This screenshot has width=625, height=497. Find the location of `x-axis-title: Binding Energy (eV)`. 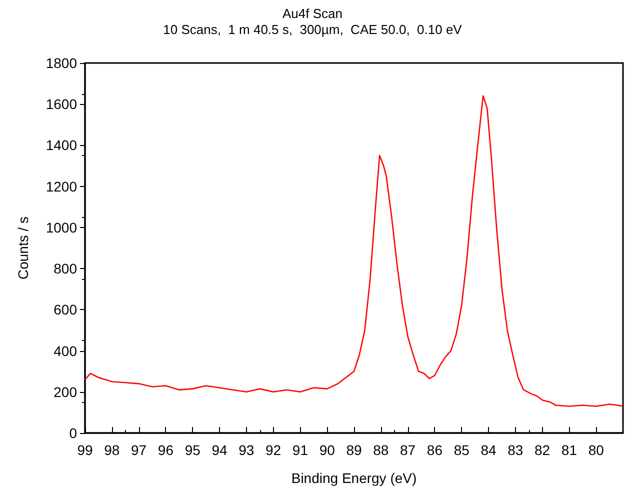

x-axis-title: Binding Energy (eV) is located at coordinates (354, 478).